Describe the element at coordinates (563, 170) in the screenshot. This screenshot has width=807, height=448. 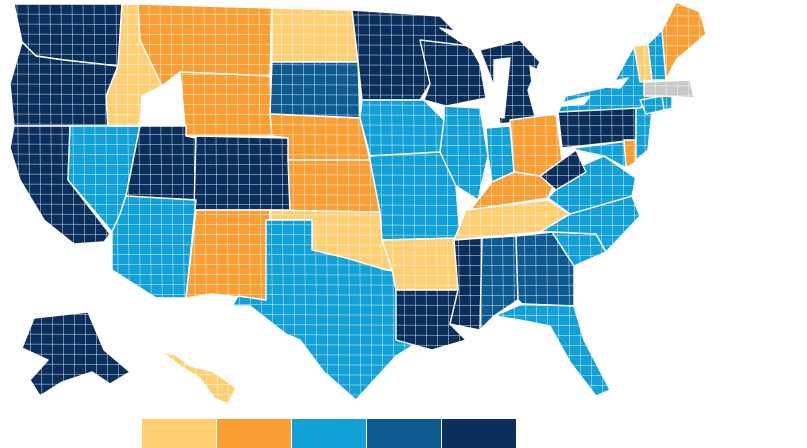
I see `state-wv` at that location.